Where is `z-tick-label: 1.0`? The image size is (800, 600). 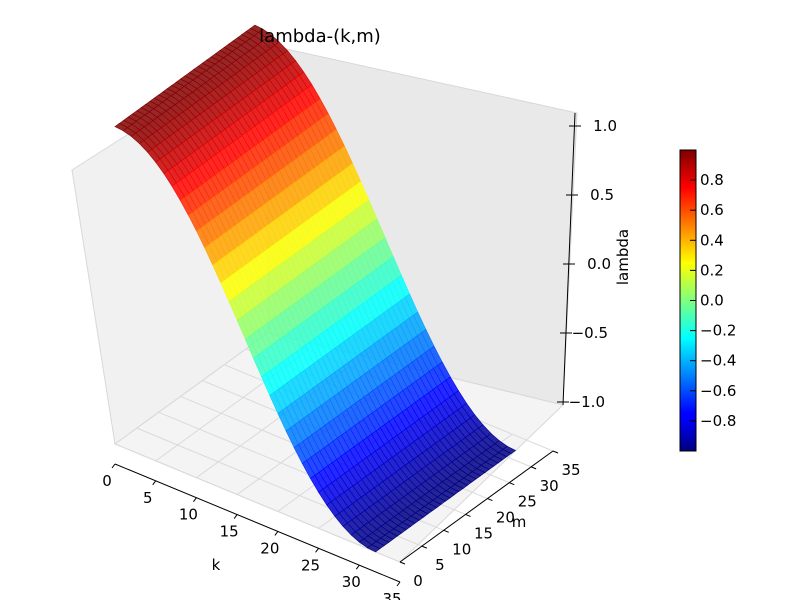 z-tick-label: 1.0 is located at coordinates (605, 126).